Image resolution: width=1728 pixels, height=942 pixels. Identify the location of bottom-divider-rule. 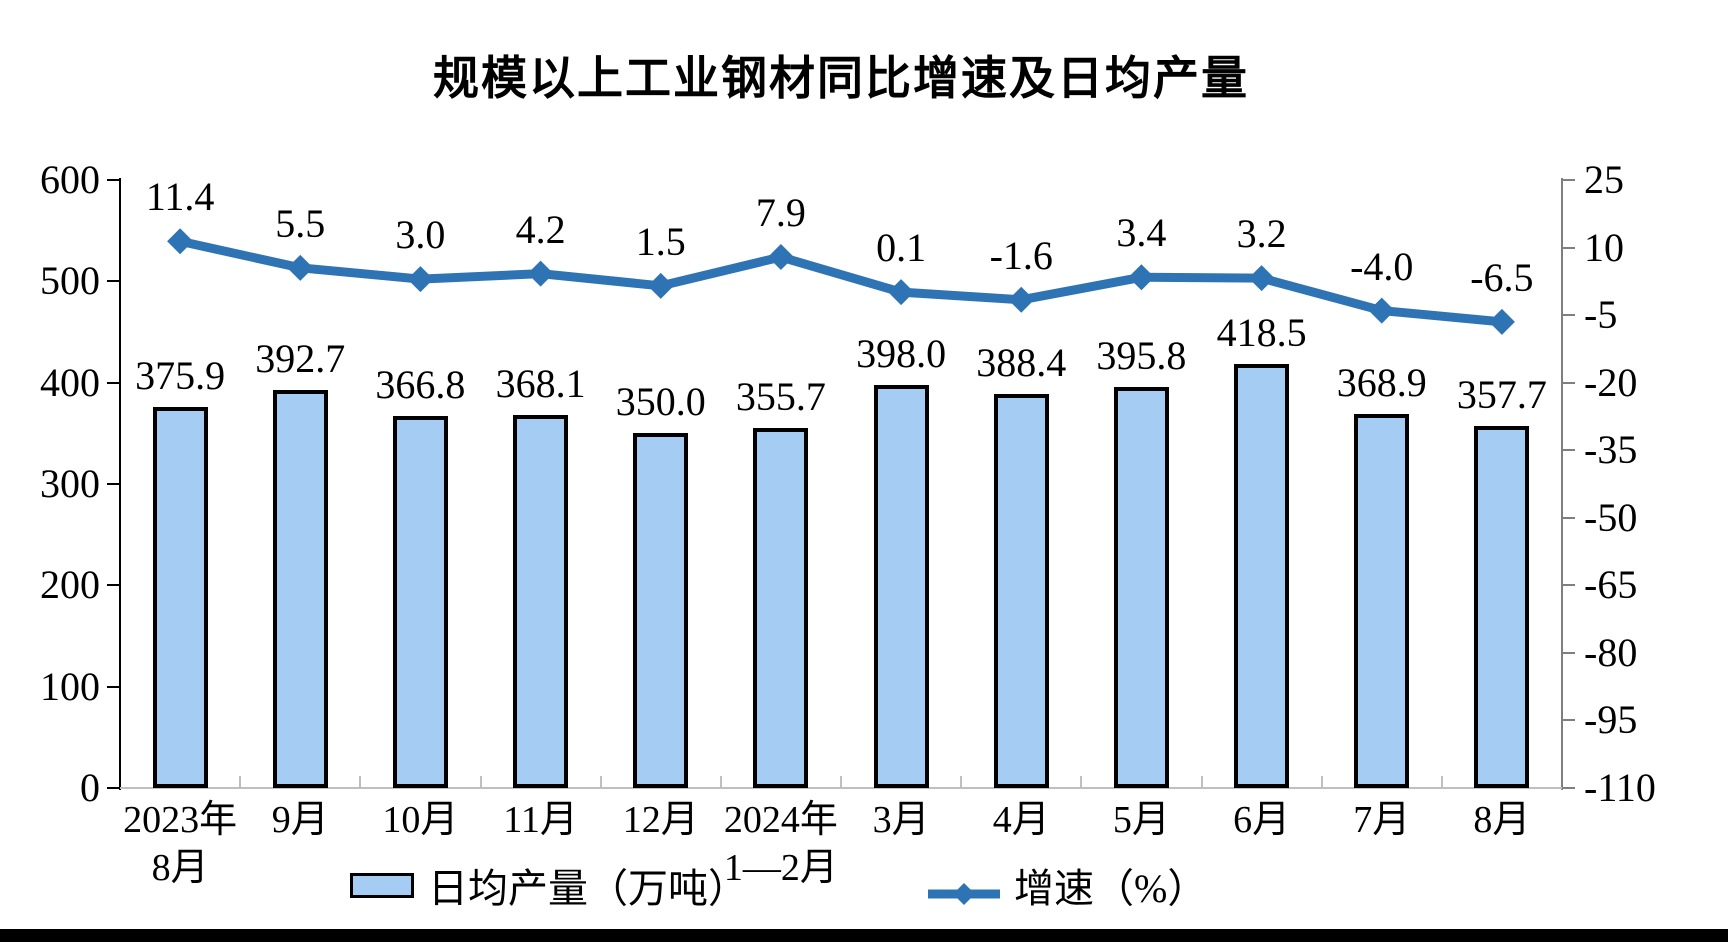
(864, 935).